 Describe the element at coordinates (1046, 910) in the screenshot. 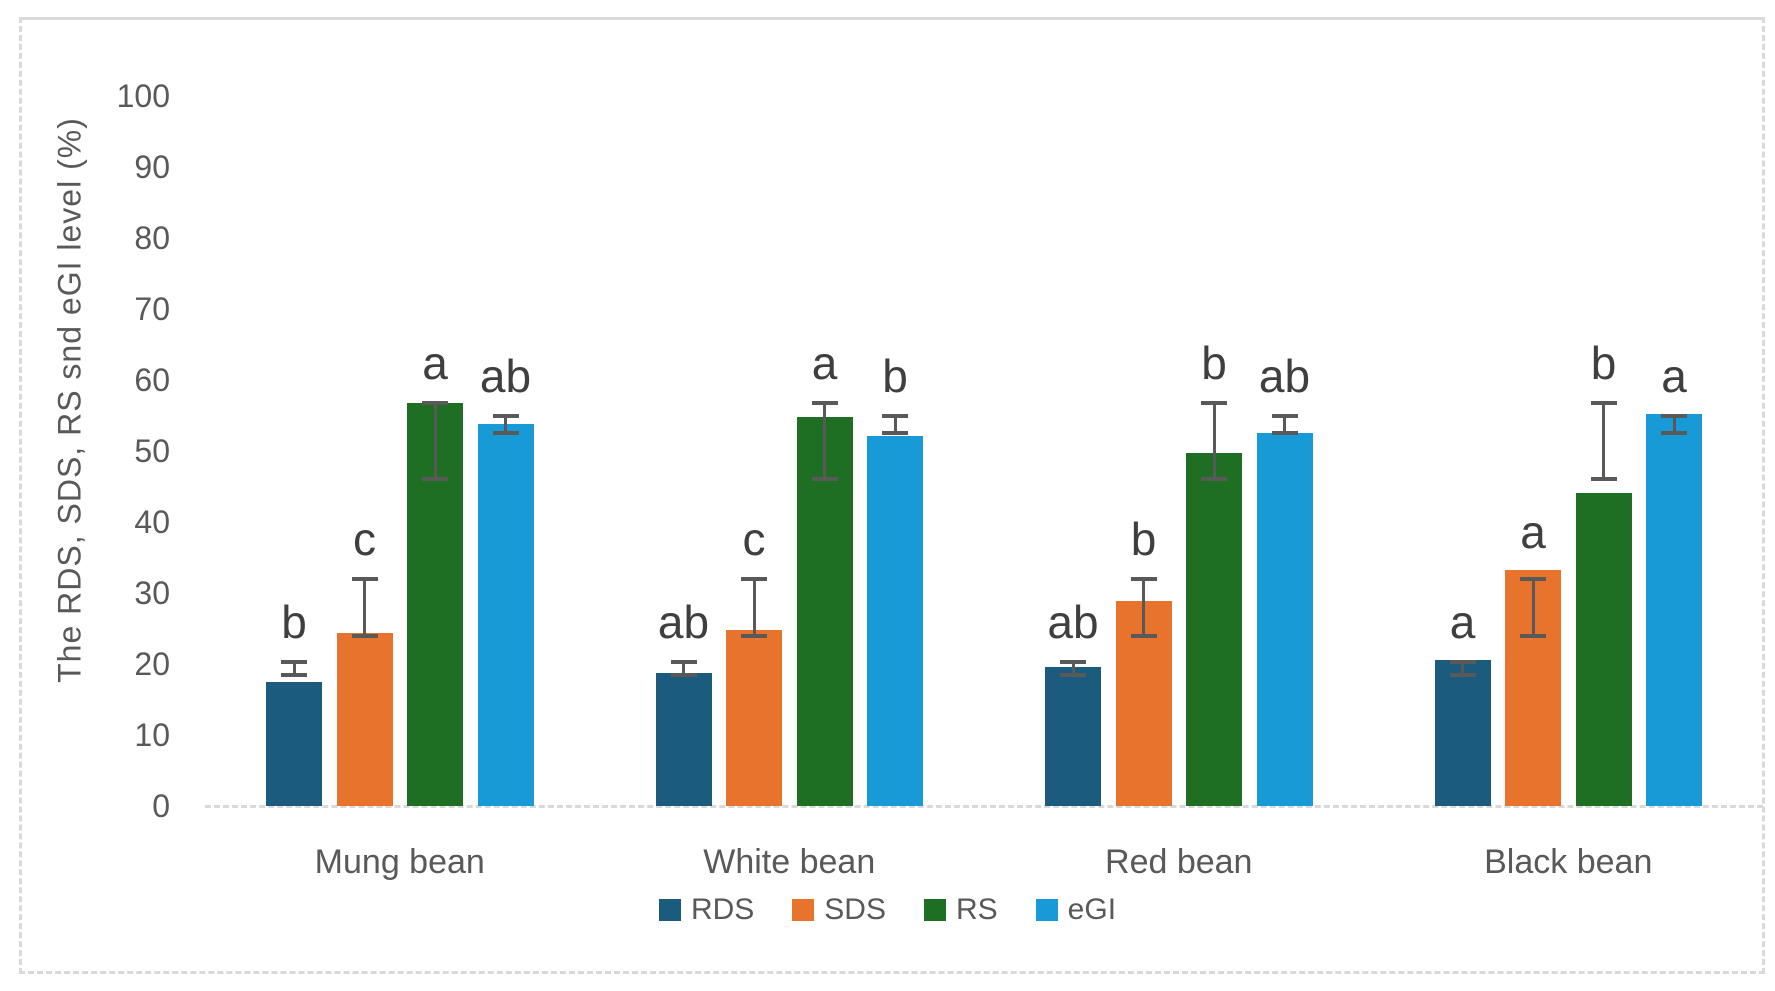

I see `legend-swatch-eGI` at that location.